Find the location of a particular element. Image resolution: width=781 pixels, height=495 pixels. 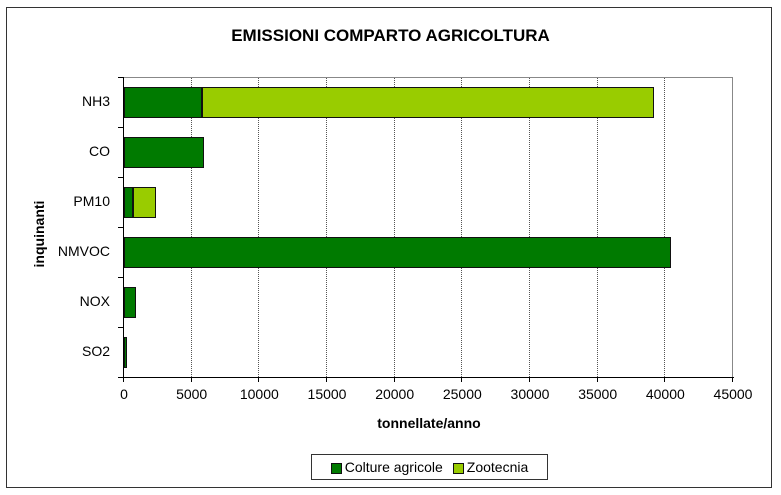

bar-nh3-zootecnia is located at coordinates (428, 102).